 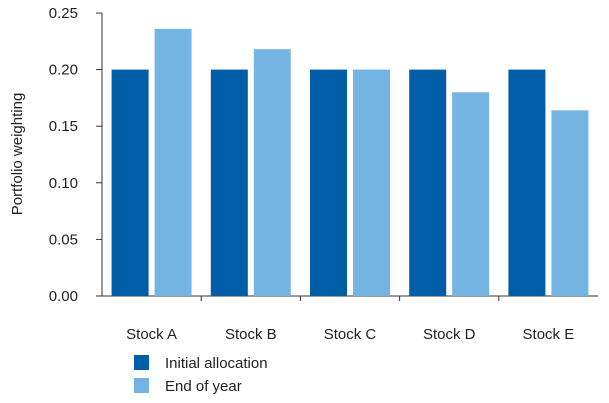 What do you see at coordinates (63, 126) in the screenshot?
I see `y-tick-label: 0.15` at bounding box center [63, 126].